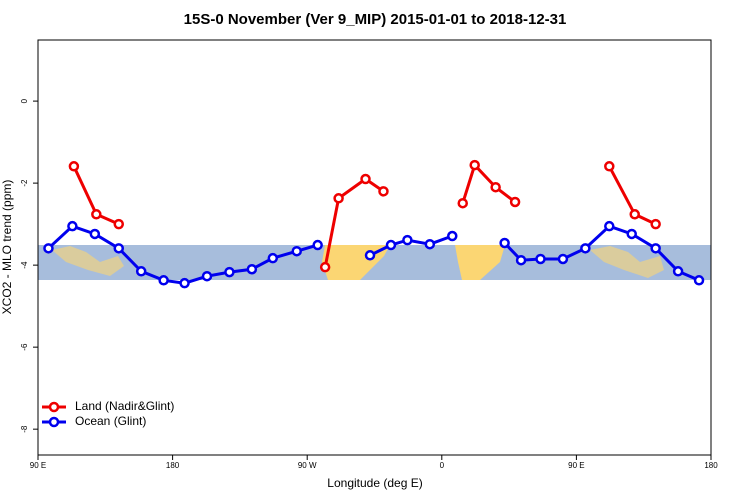  What do you see at coordinates (374, 483) in the screenshot?
I see `x-axis-label: Longitude (deg E)` at bounding box center [374, 483].